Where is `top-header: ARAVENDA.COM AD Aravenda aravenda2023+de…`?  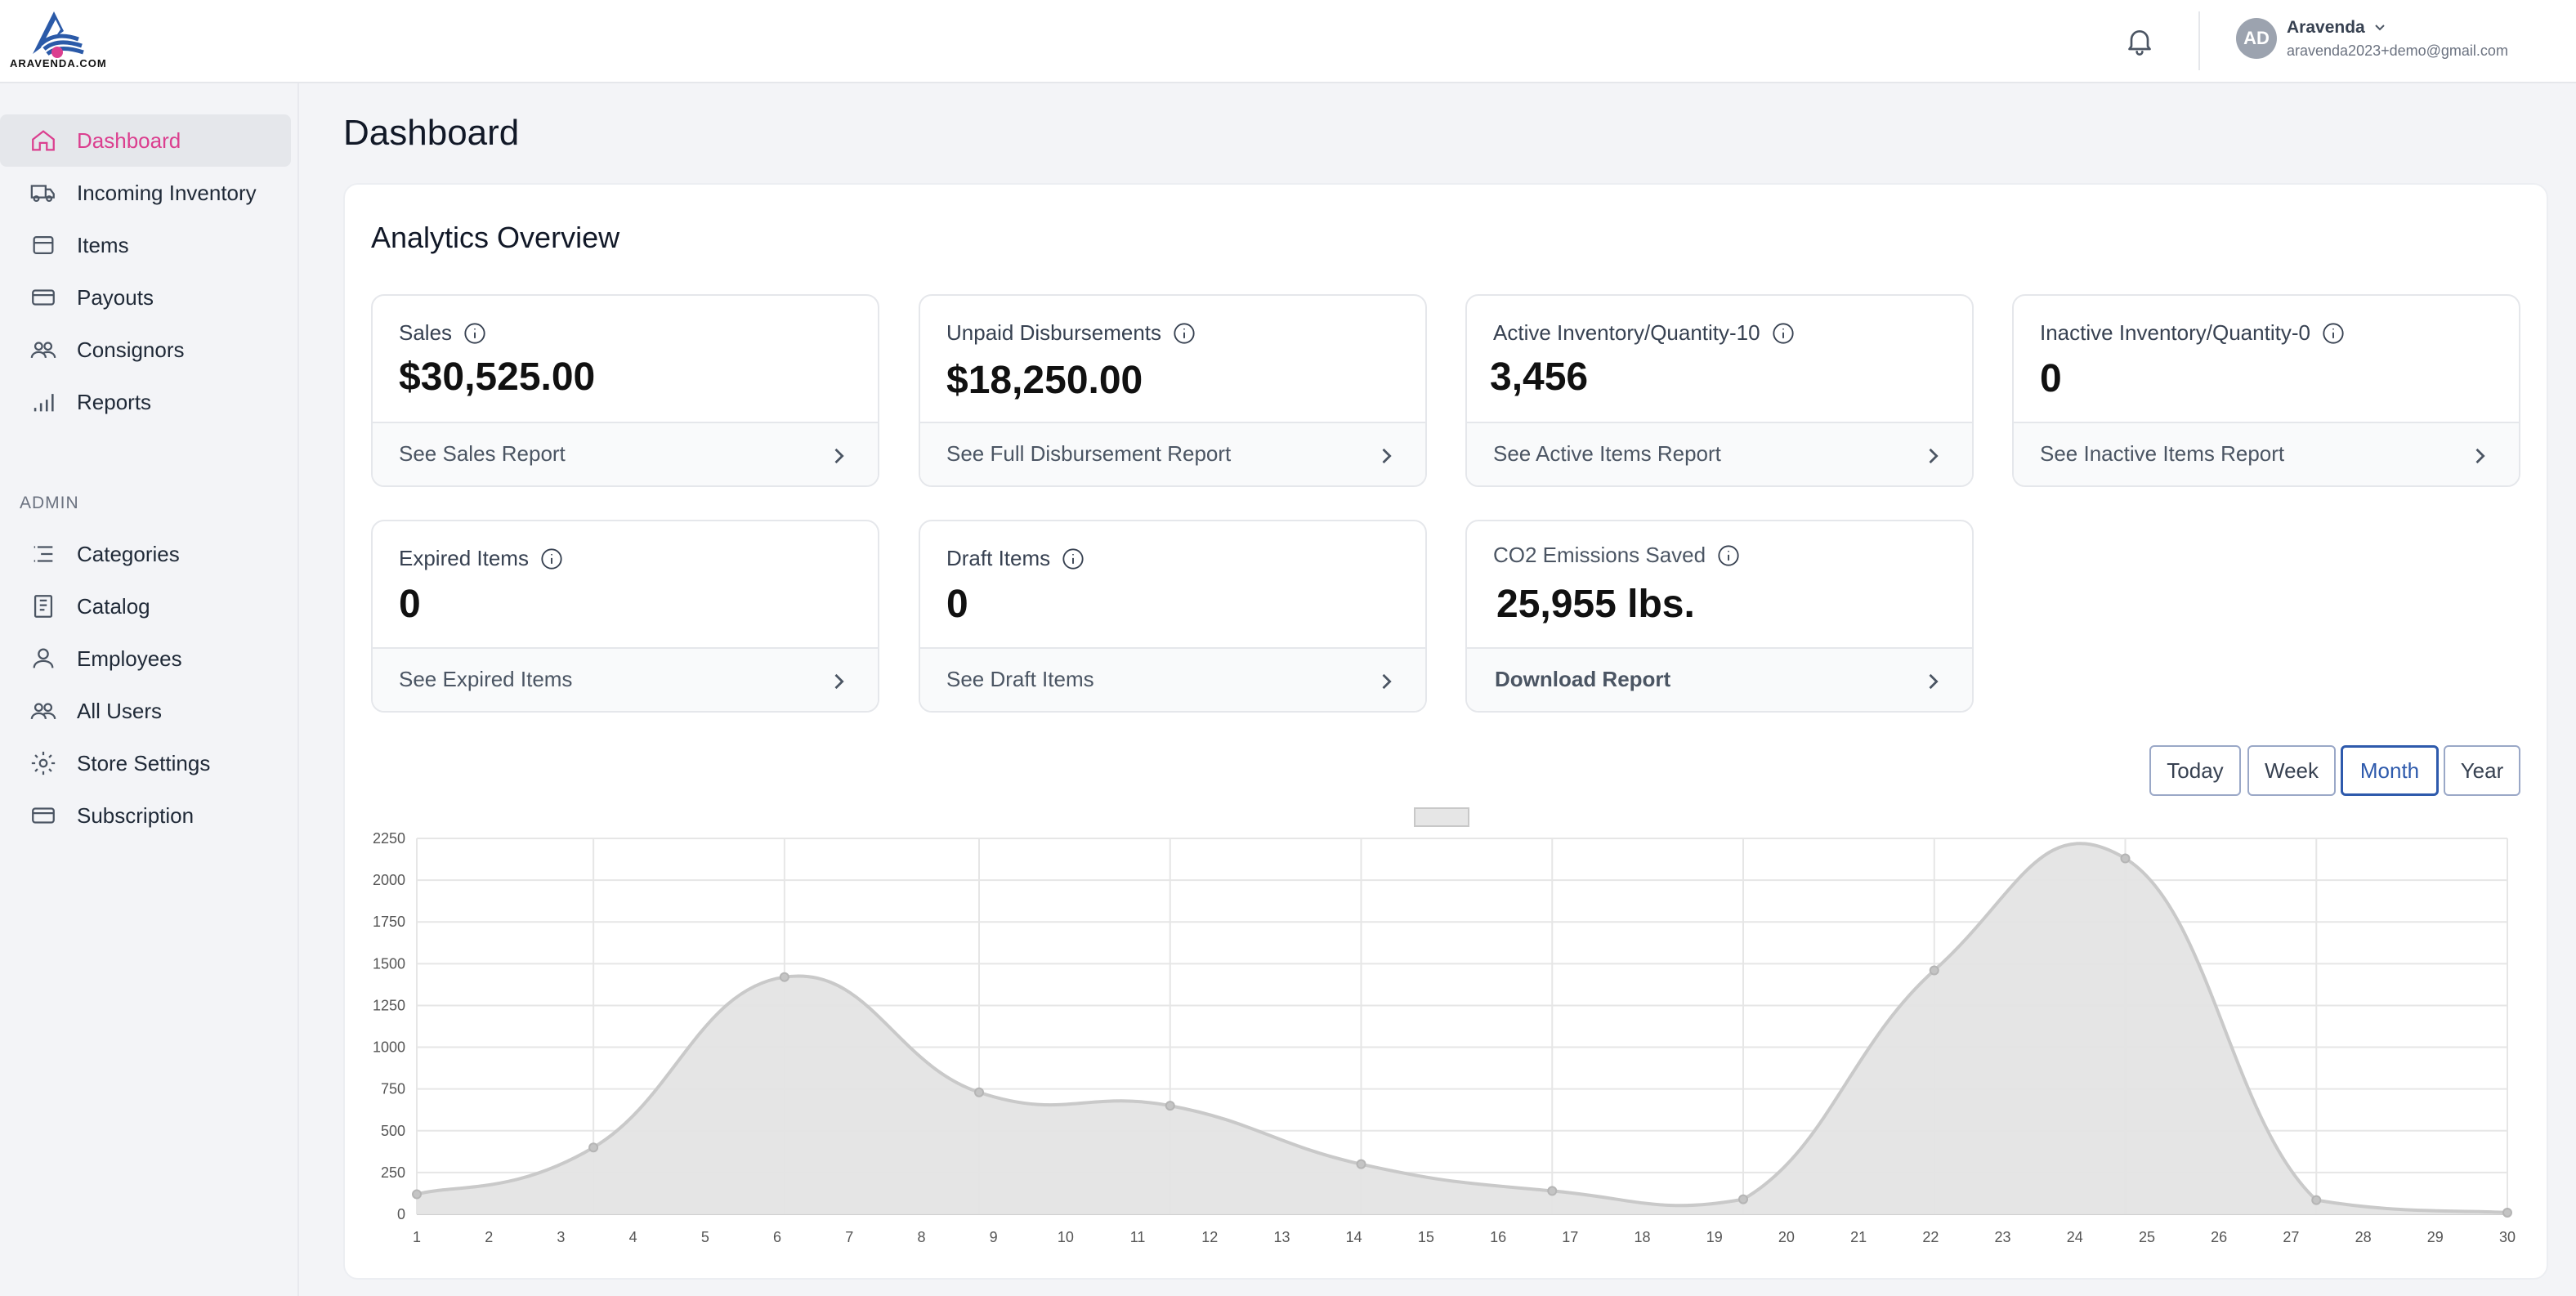 top-header: ARAVENDA.COM AD Aravenda aravenda2023+de… is located at coordinates (1288, 41).